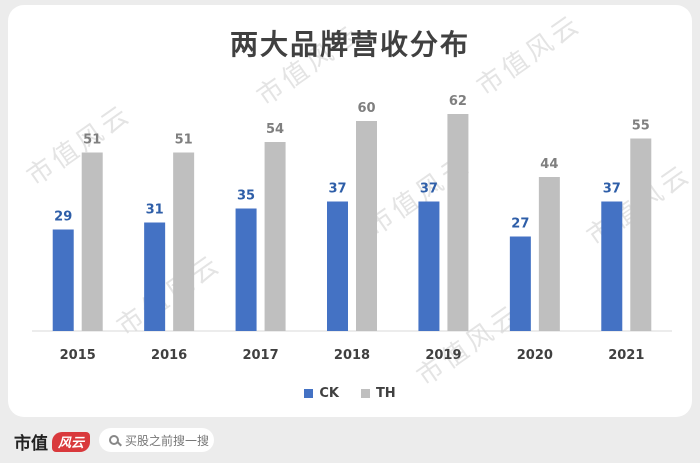 The height and width of the screenshot is (463, 700). What do you see at coordinates (366, 108) in the screenshot?
I see `data-label-th-2018: 60` at bounding box center [366, 108].